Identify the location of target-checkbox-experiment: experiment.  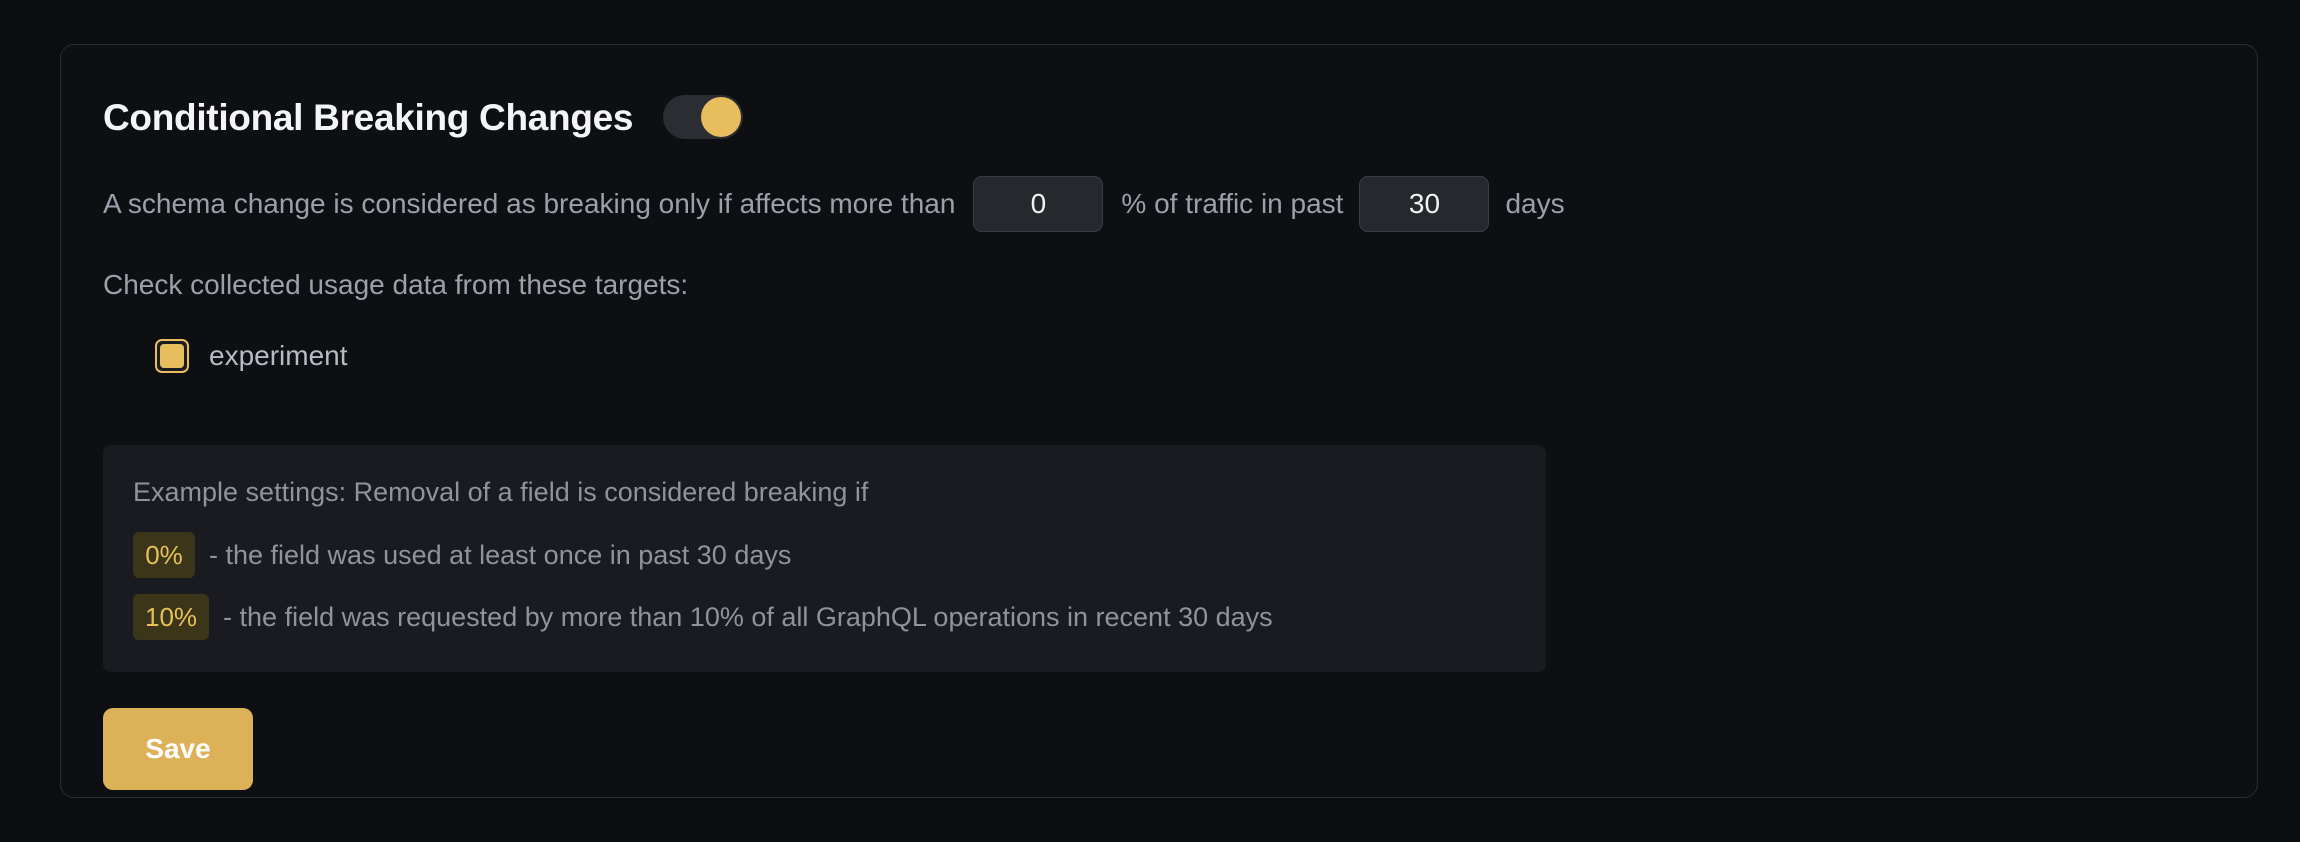
(1185, 356).